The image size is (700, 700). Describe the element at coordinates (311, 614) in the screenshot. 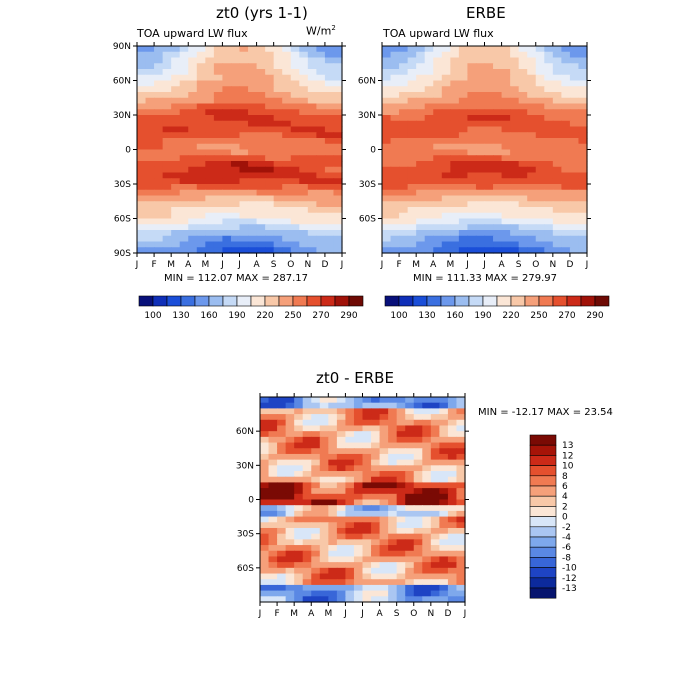

I see `diff-x-tick-label: A` at that location.